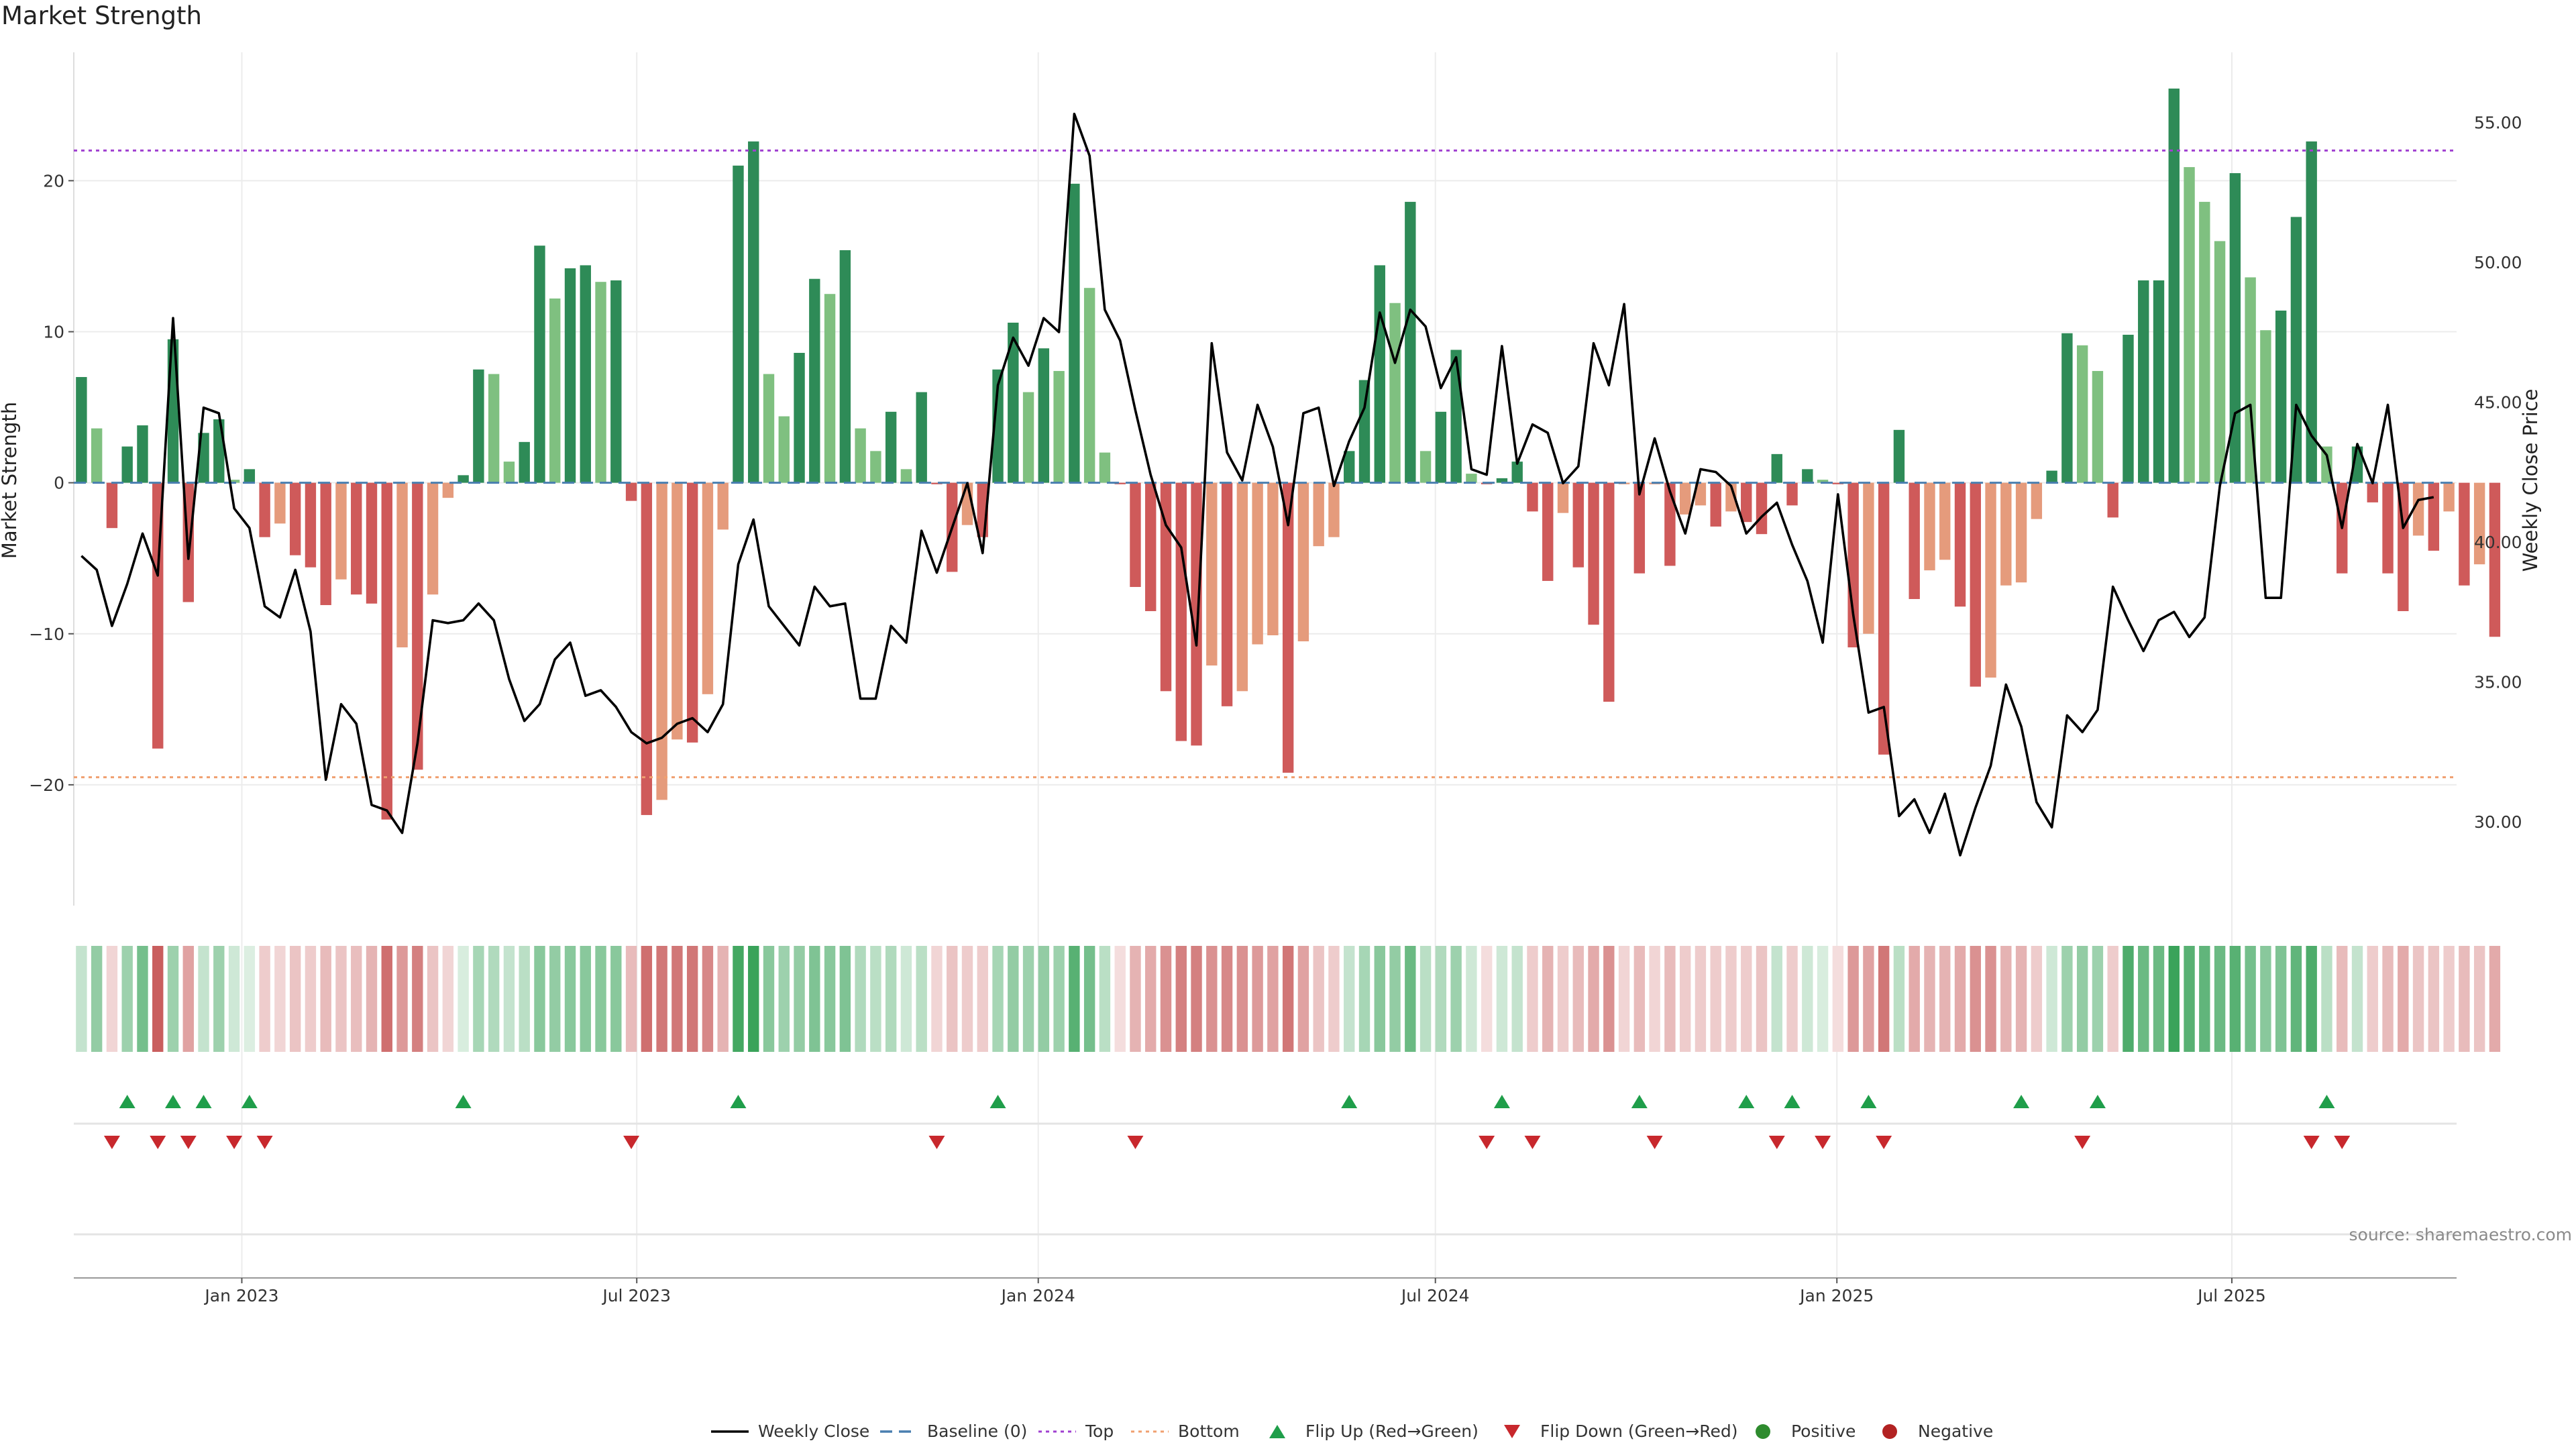 This screenshot has height=1449, width=2576. I want to click on y-right-axis-title: Weekly Close Price, so click(2530, 480).